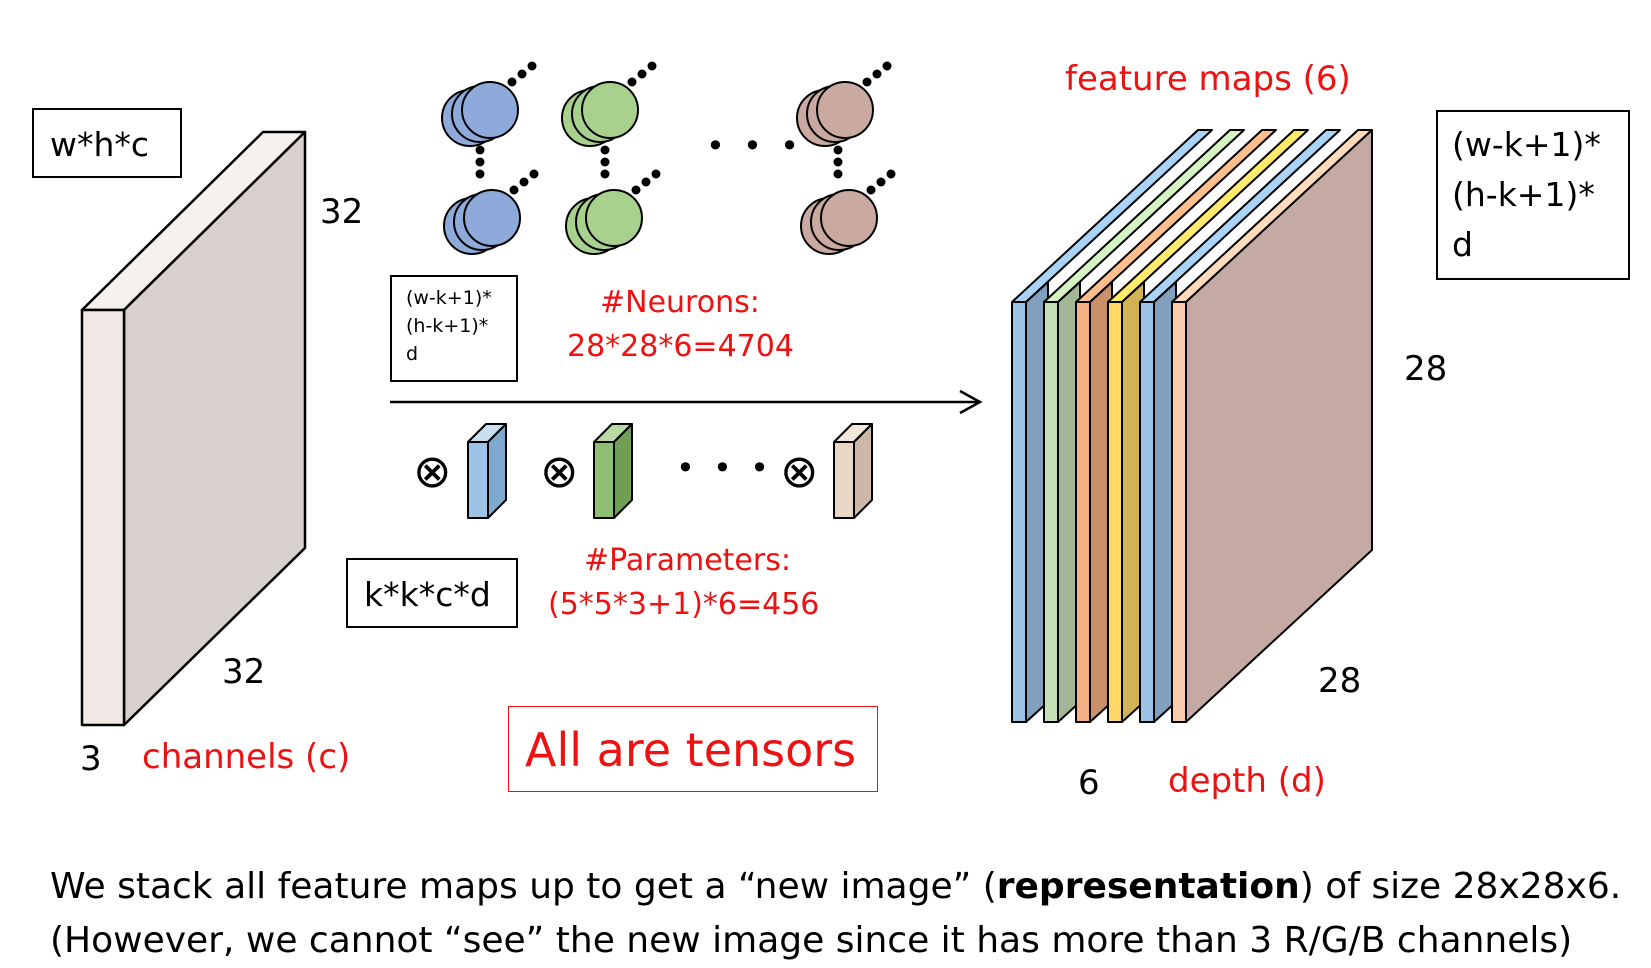  What do you see at coordinates (559, 471) in the screenshot?
I see `conv-symbol-2: ⊗` at bounding box center [559, 471].